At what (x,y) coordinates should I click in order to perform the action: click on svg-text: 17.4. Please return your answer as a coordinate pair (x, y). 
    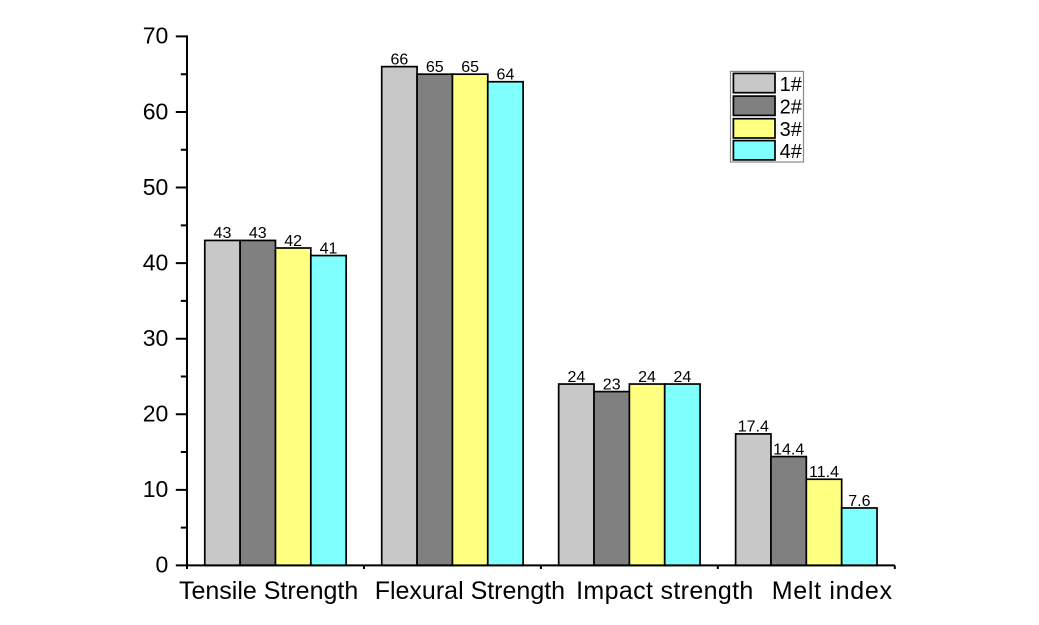
    Looking at the image, I should click on (753, 427).